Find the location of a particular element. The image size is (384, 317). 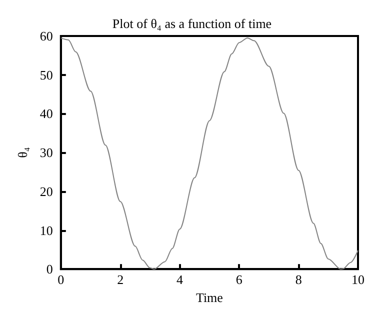

x-axis-title: Time is located at coordinates (210, 297).